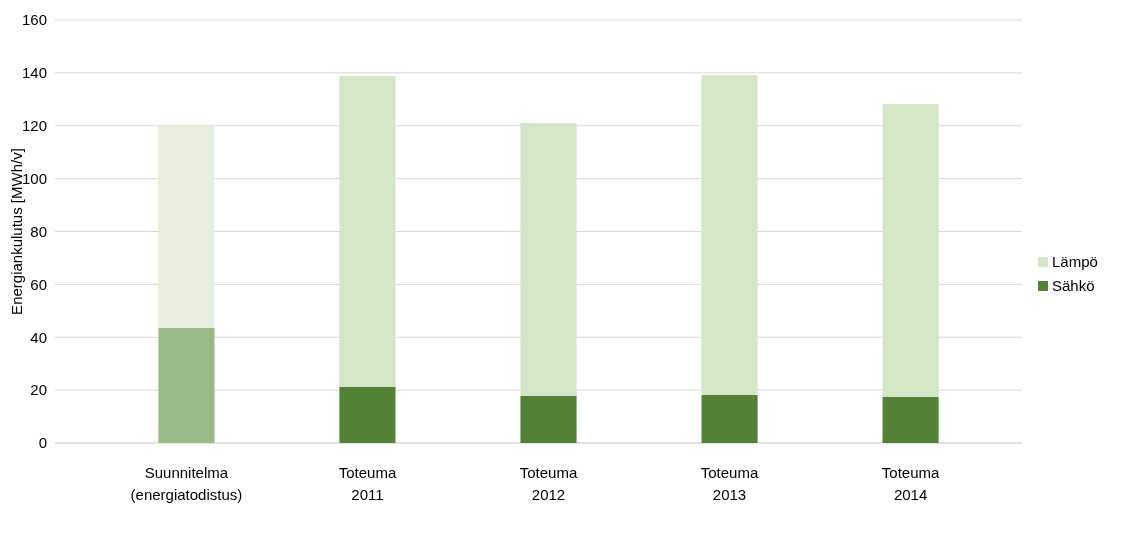 The height and width of the screenshot is (539, 1126). What do you see at coordinates (1075, 262) in the screenshot?
I see `legend-label: Lämpö` at bounding box center [1075, 262].